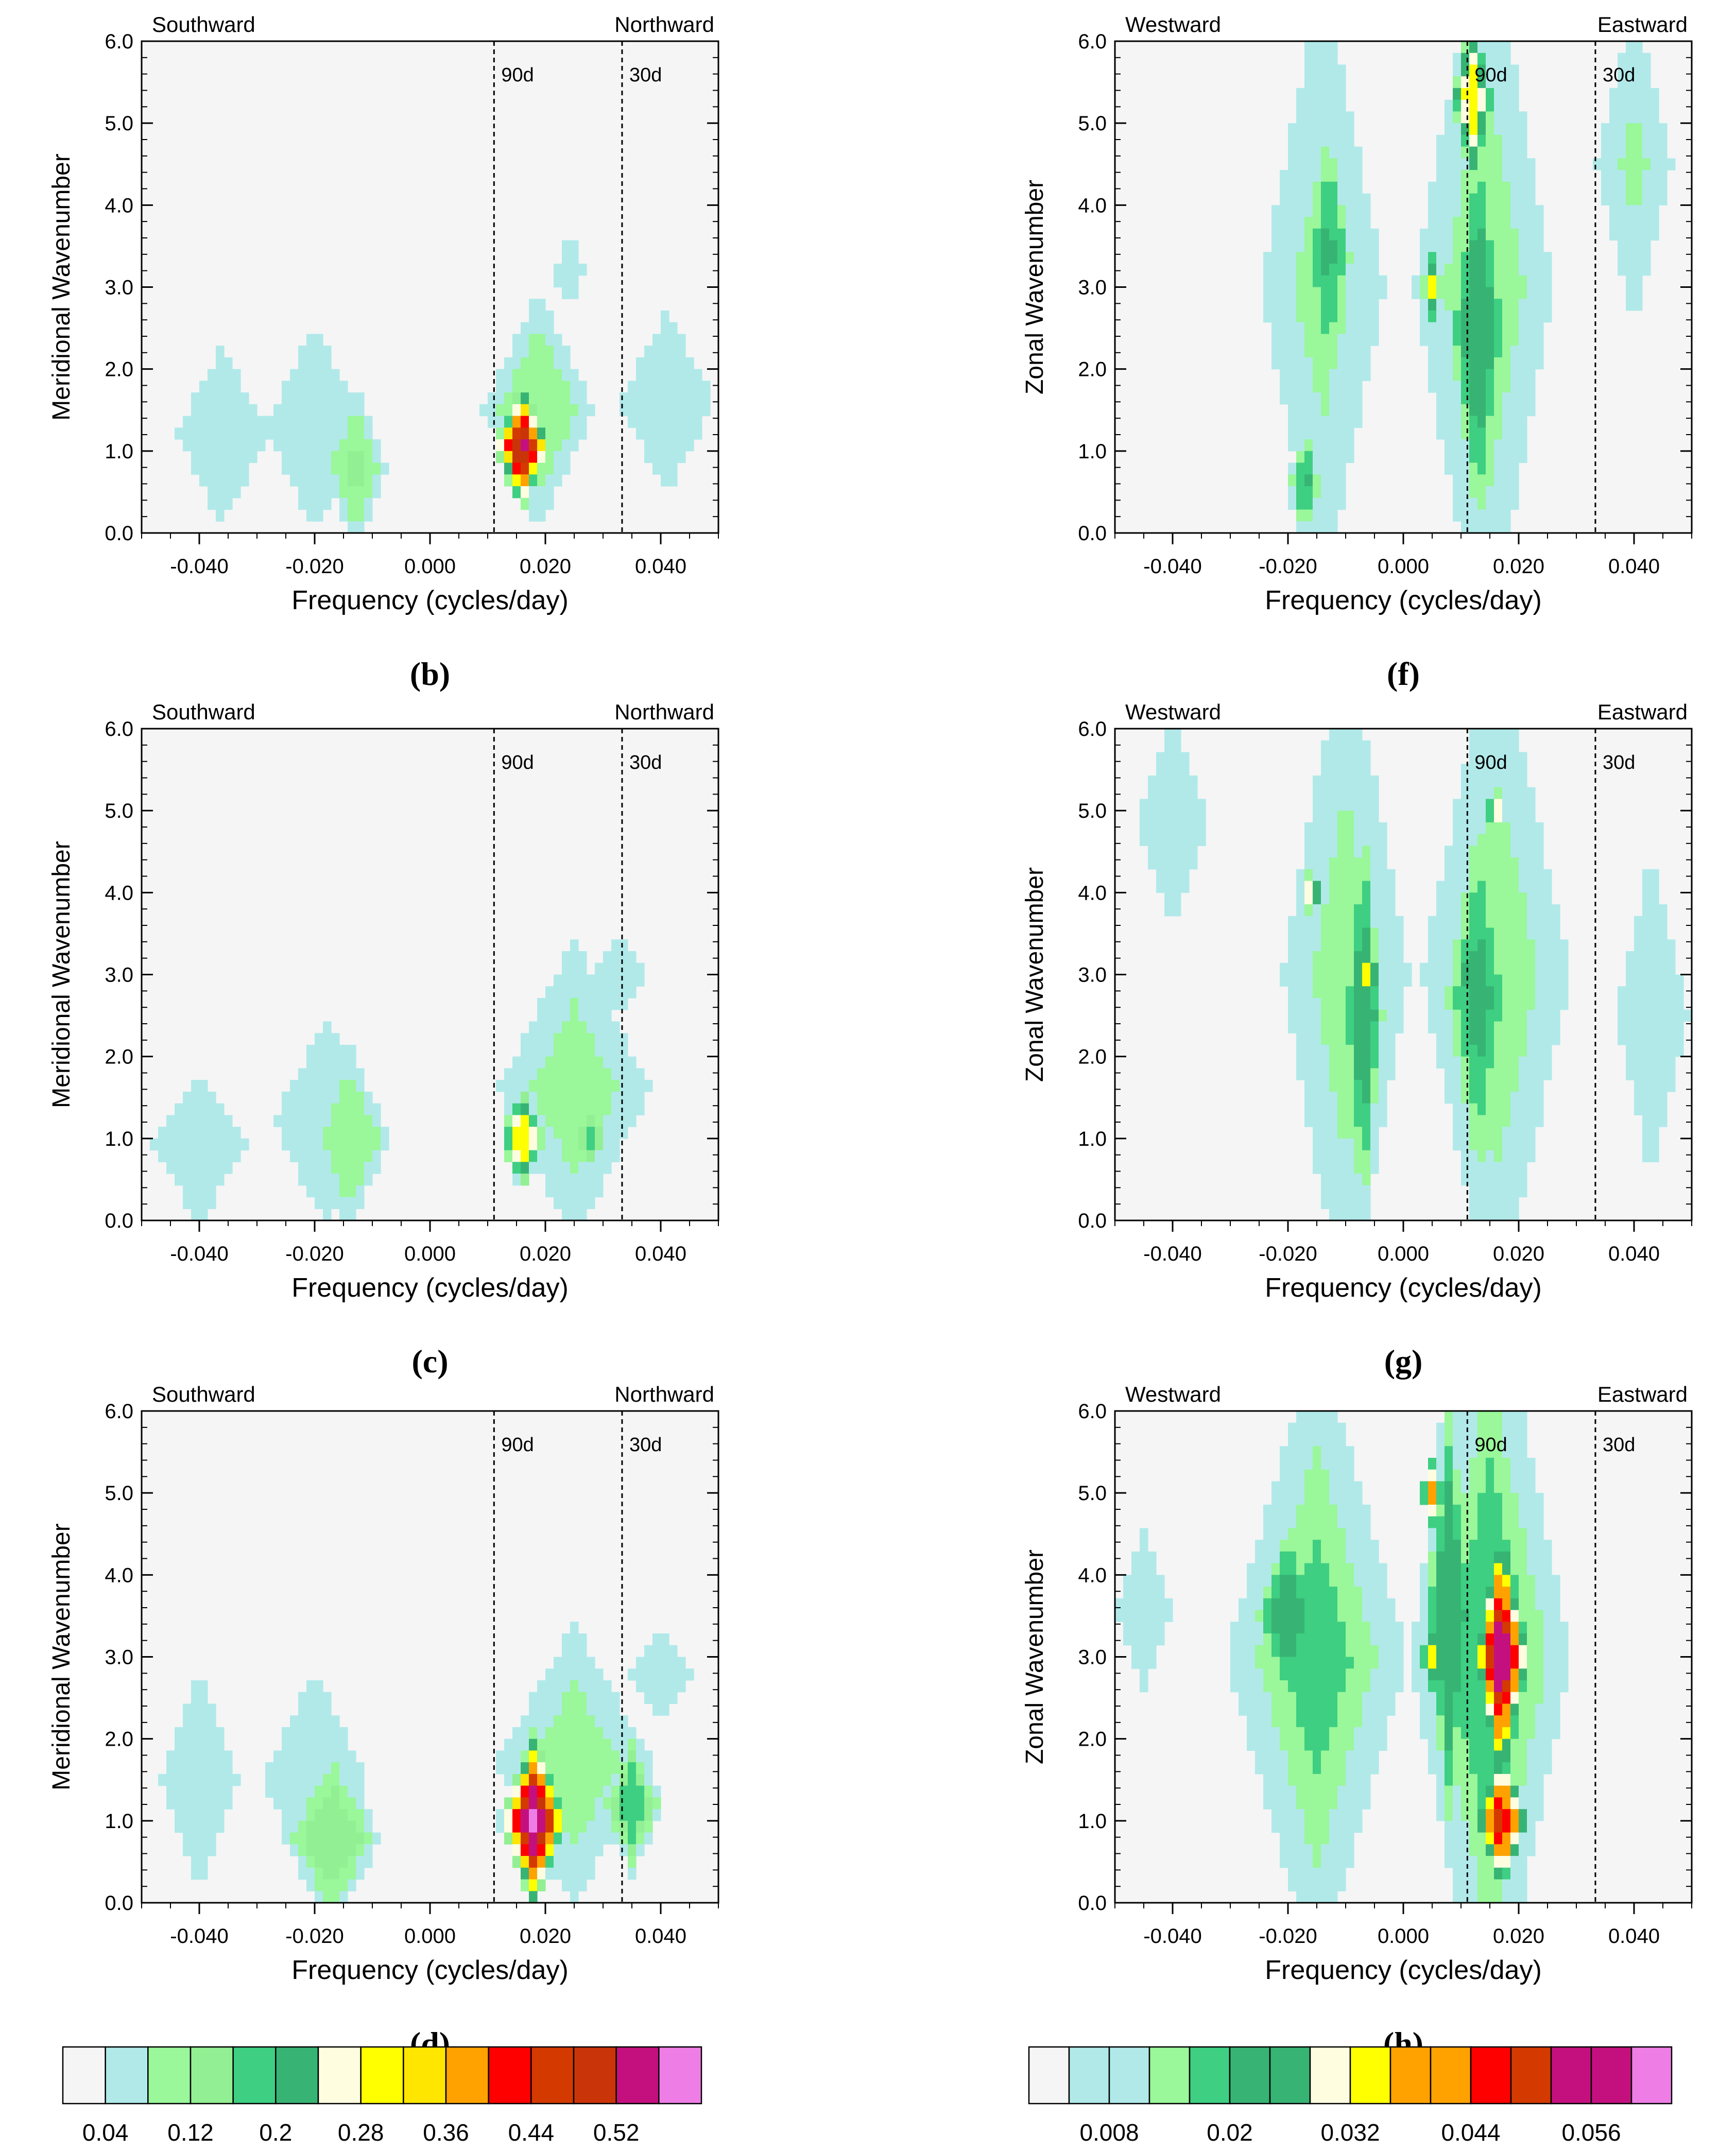  What do you see at coordinates (119, 533) in the screenshot?
I see `y-tick-label: 0.0` at bounding box center [119, 533].